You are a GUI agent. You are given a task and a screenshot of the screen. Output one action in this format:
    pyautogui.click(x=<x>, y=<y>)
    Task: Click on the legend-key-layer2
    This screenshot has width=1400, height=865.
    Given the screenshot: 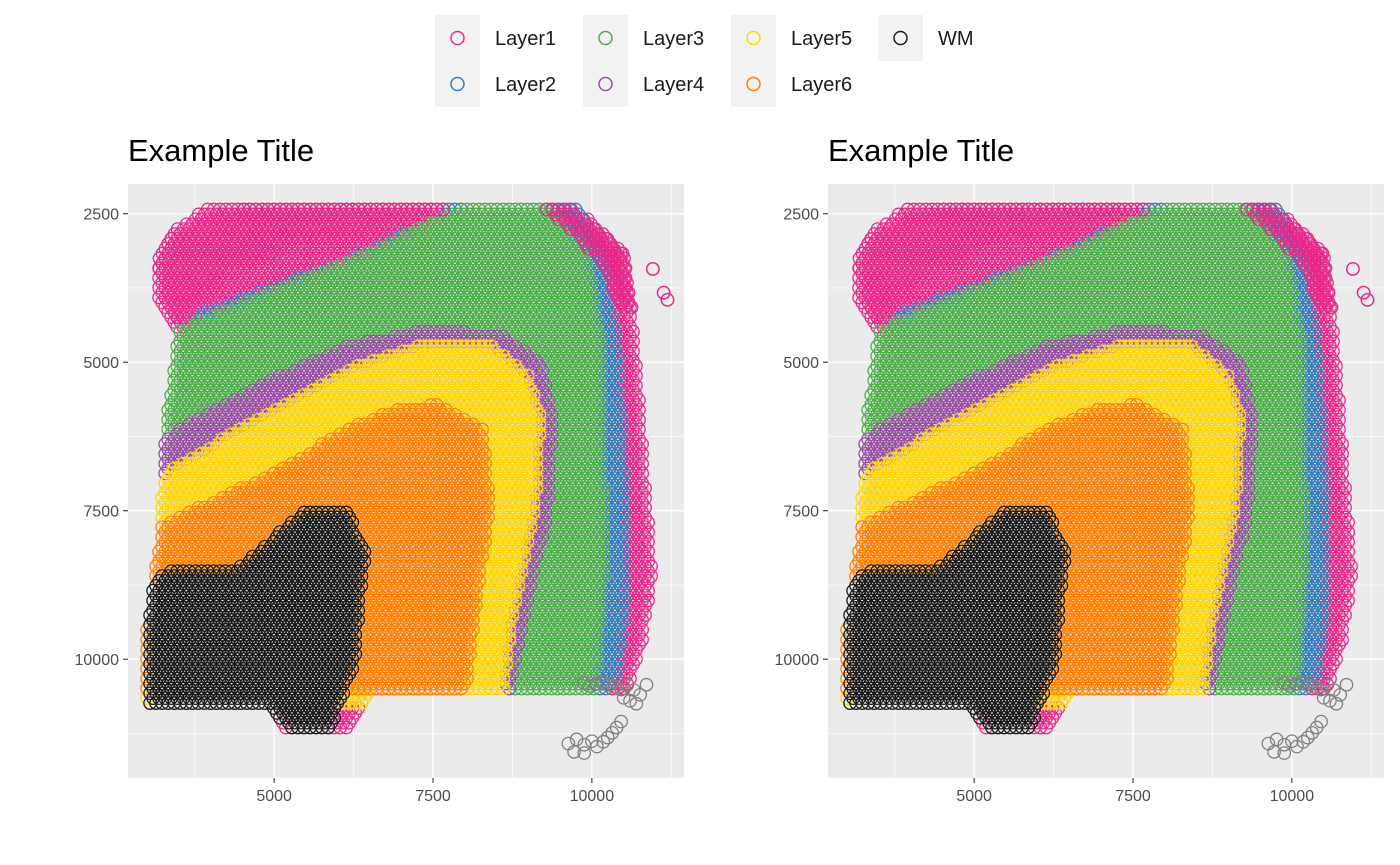 What is the action you would take?
    pyautogui.click(x=457, y=84)
    